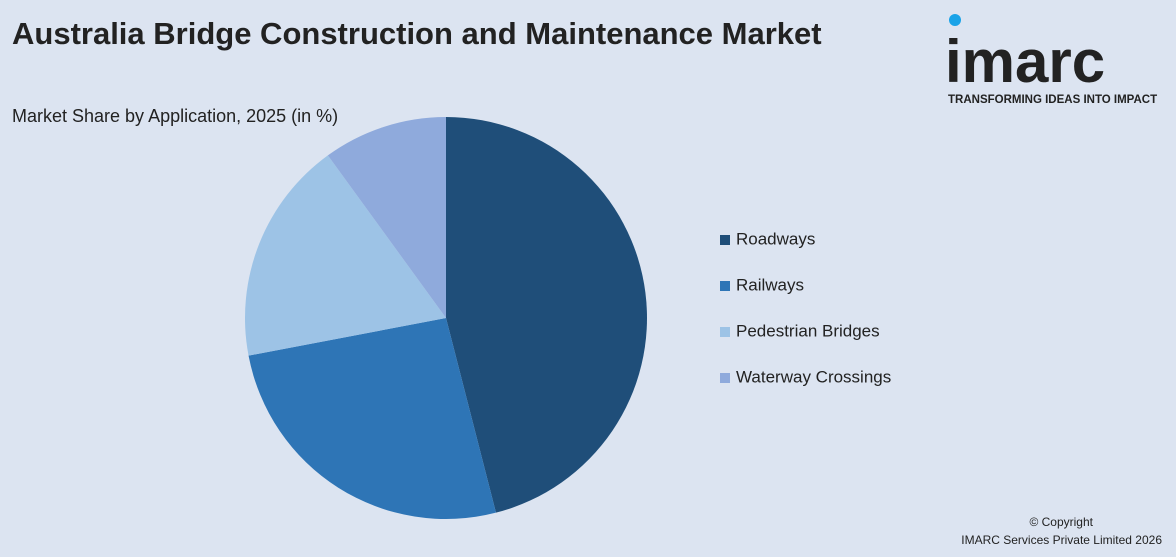 This screenshot has width=1176, height=557. What do you see at coordinates (1061, 540) in the screenshot?
I see `company: IMARC Services Private Limited 2026` at bounding box center [1061, 540].